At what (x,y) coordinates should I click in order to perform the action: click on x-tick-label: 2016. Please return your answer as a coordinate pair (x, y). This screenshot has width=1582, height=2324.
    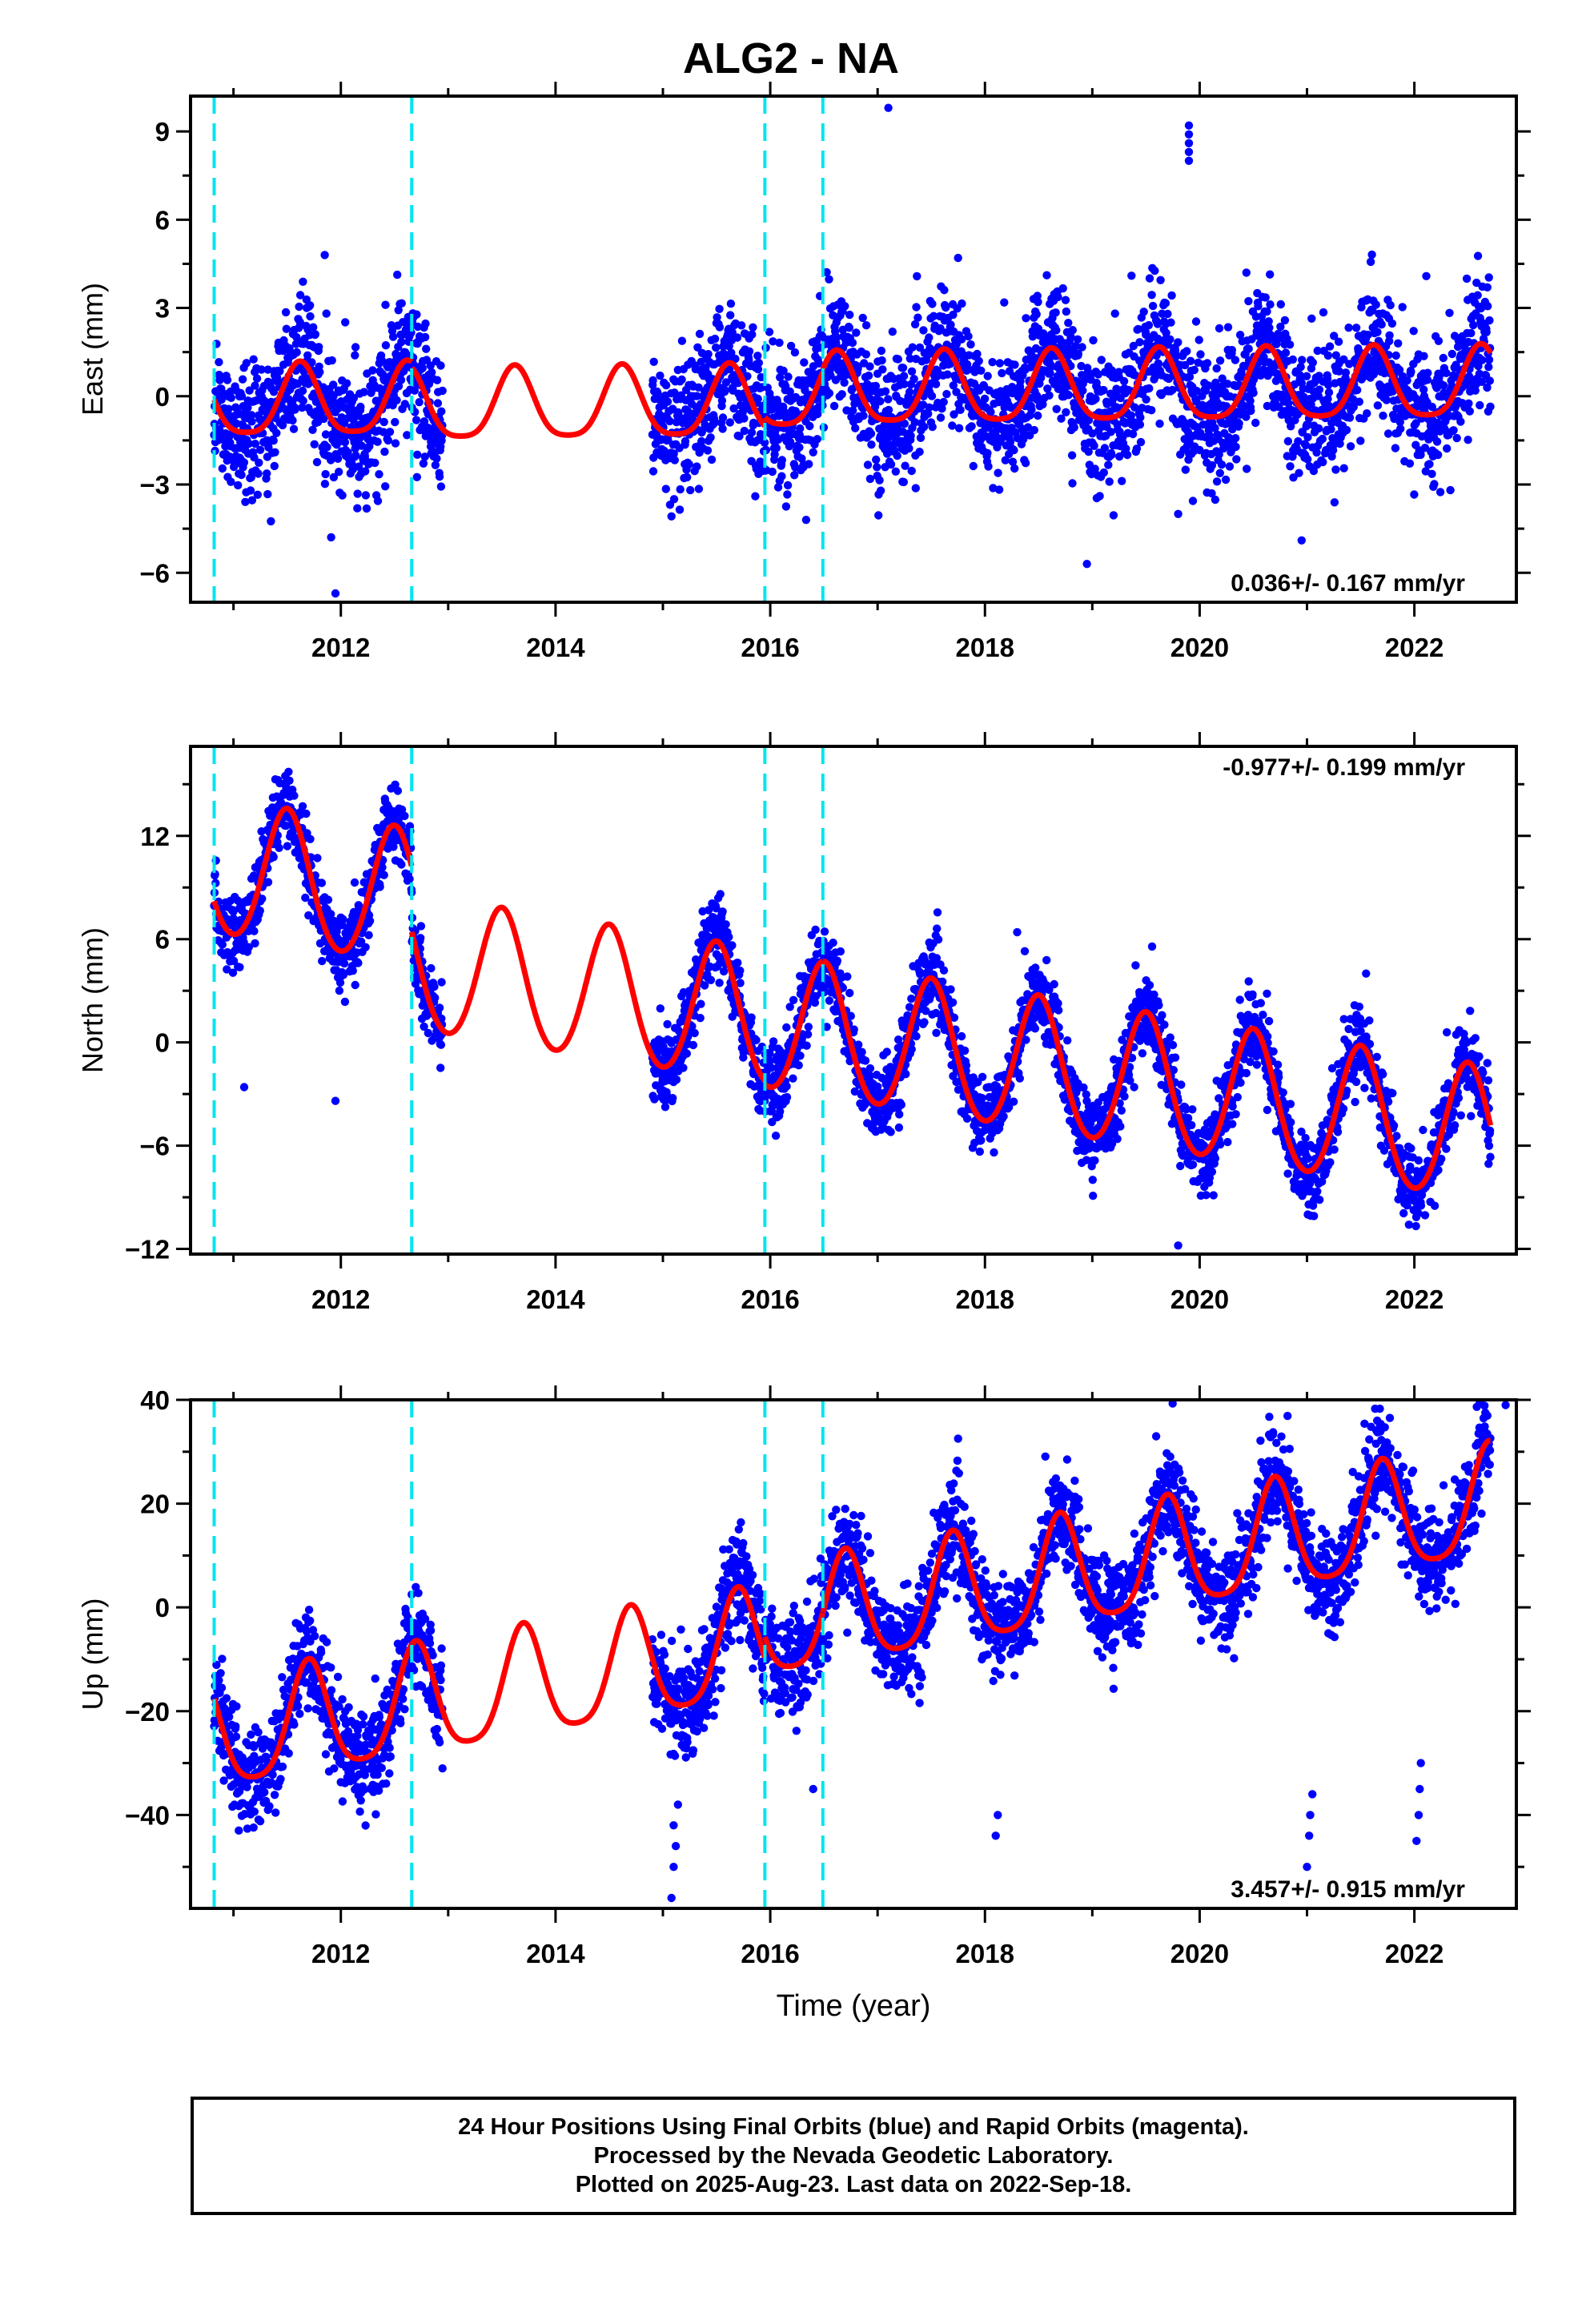
    Looking at the image, I should click on (770, 647).